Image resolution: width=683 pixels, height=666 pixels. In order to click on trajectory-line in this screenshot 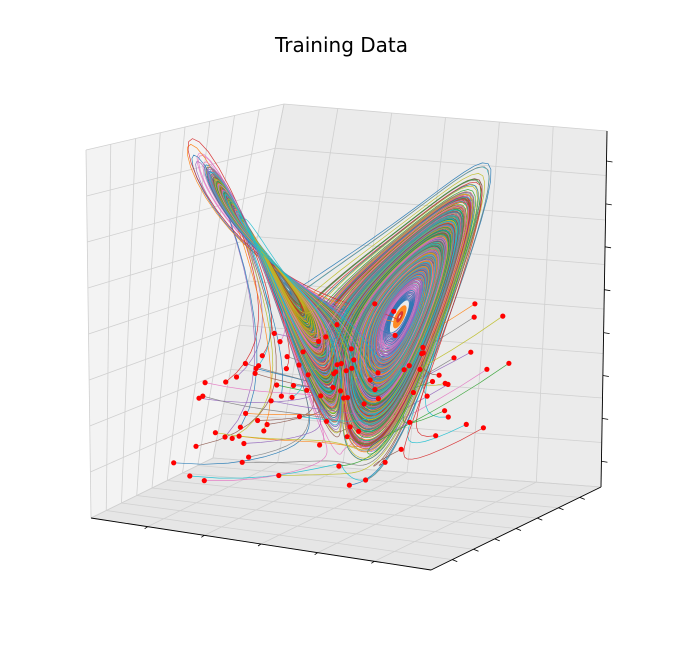, I will do `click(295, 280)`.